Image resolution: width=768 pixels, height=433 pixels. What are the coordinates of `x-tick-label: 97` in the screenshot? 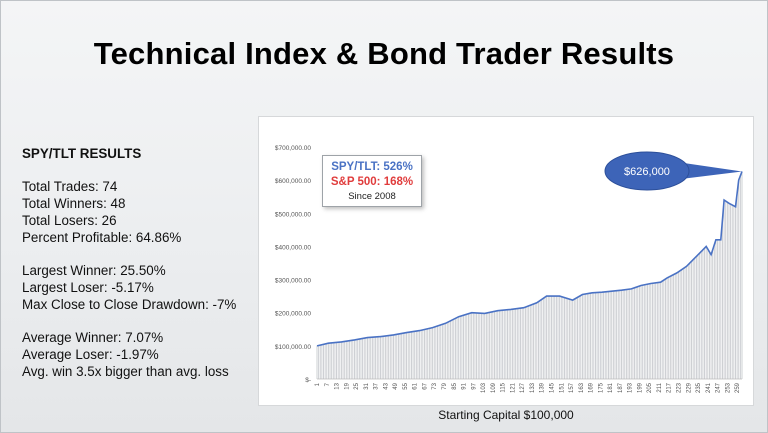 It's located at (474, 385).